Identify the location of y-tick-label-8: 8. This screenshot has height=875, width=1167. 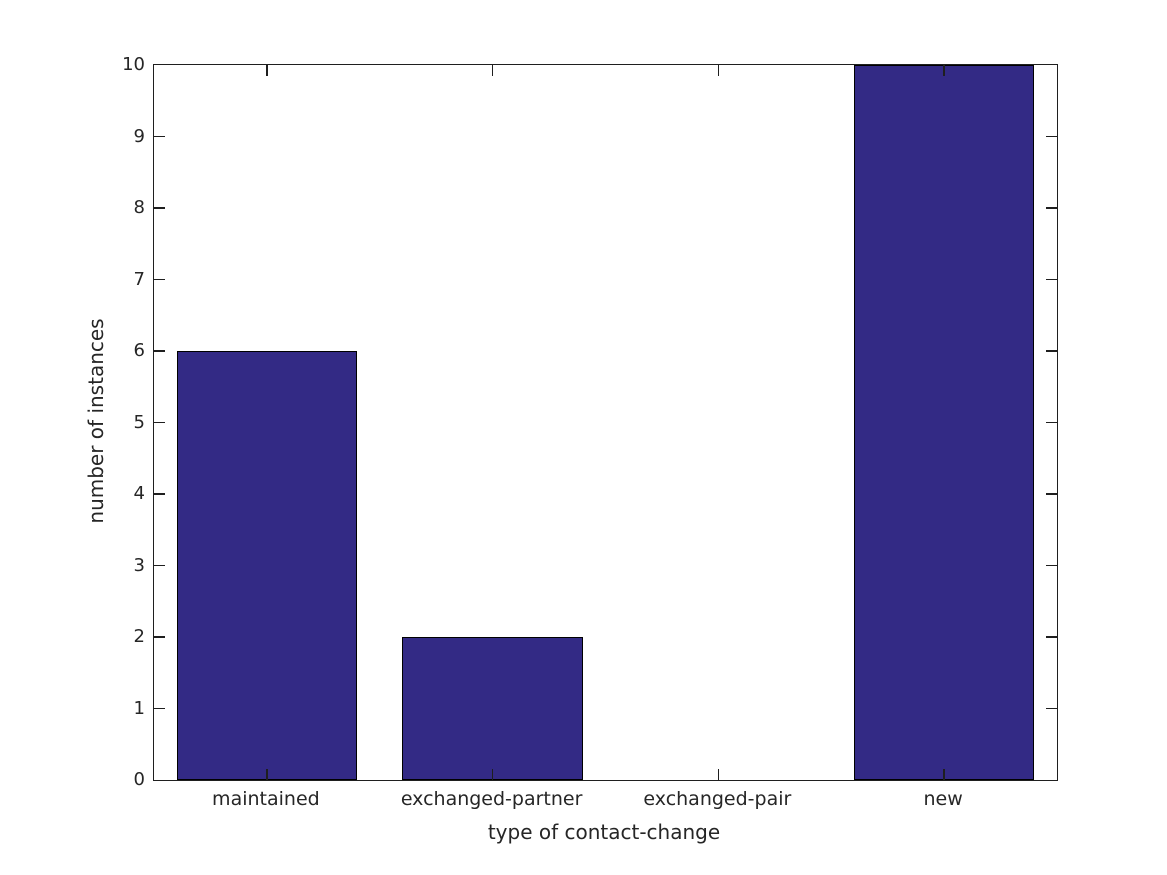
(139, 207).